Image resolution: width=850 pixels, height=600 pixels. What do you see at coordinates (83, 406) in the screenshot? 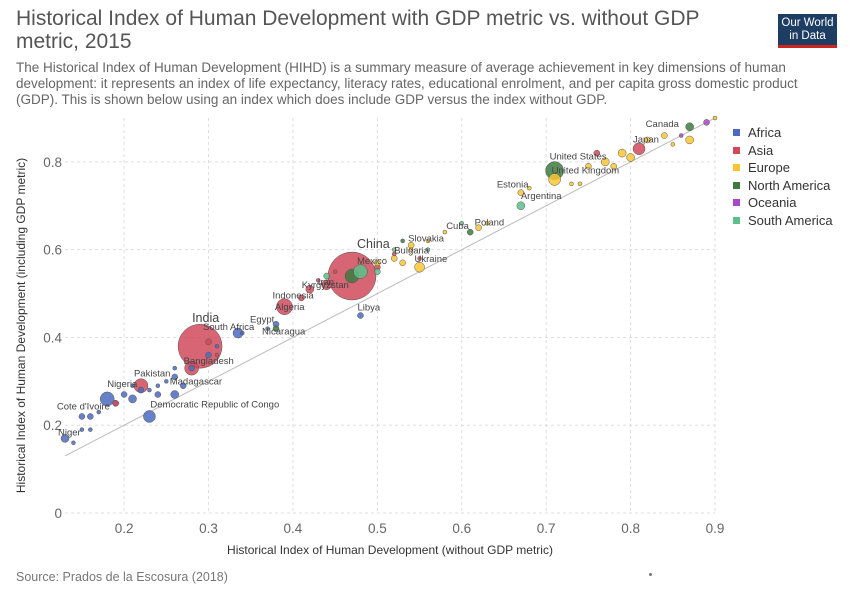
I see `point-label: Cote d'Ivoire` at bounding box center [83, 406].